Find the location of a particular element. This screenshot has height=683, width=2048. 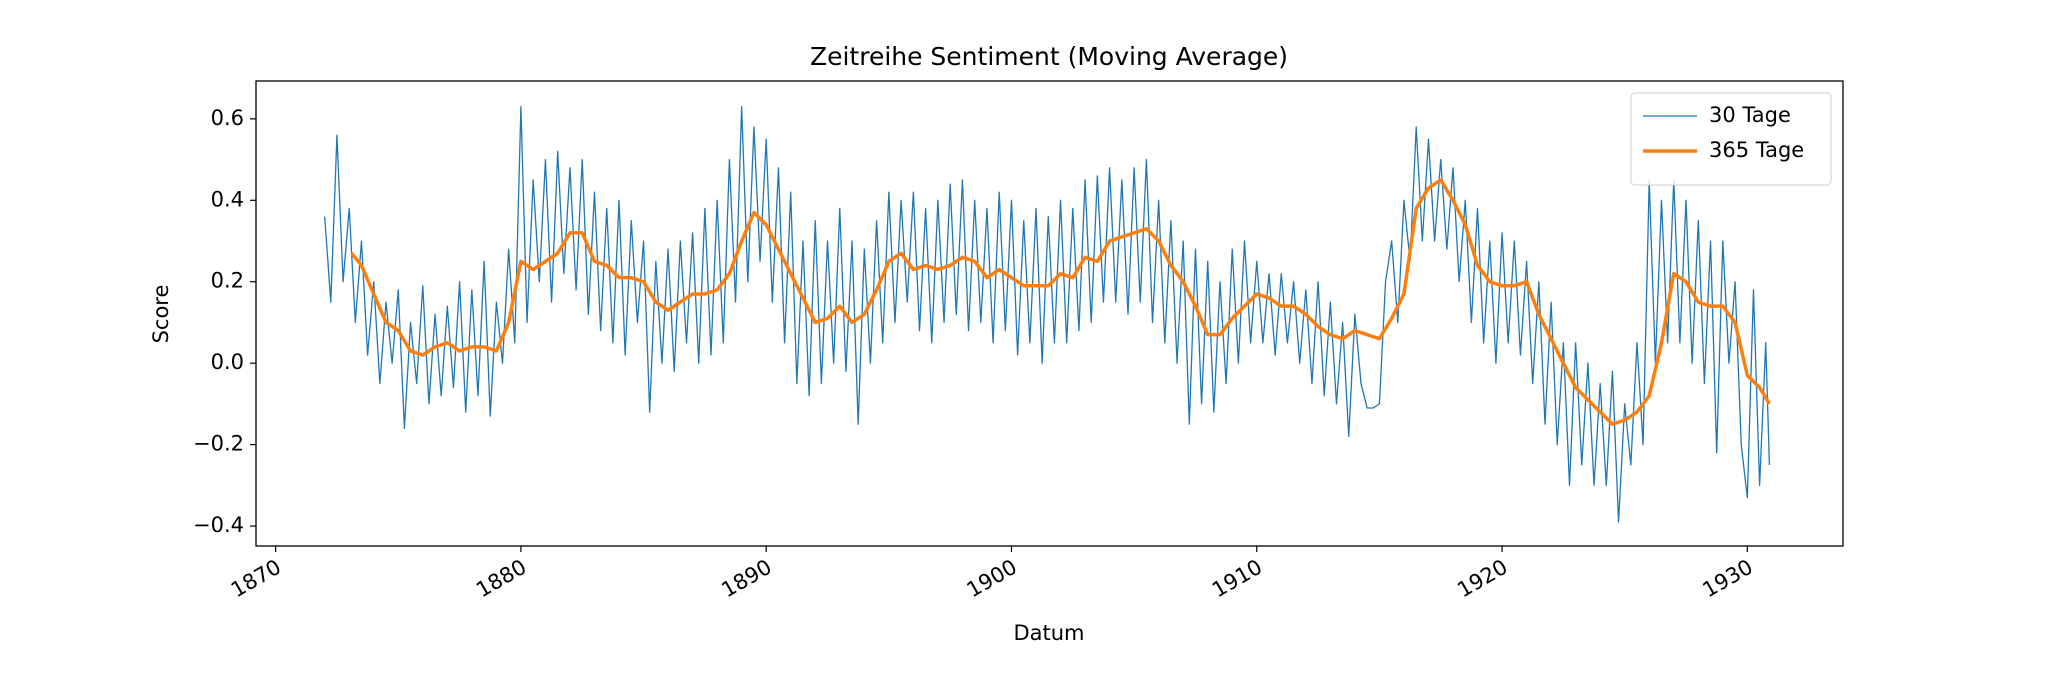

y-tick-label: 0.6 is located at coordinates (227, 118).